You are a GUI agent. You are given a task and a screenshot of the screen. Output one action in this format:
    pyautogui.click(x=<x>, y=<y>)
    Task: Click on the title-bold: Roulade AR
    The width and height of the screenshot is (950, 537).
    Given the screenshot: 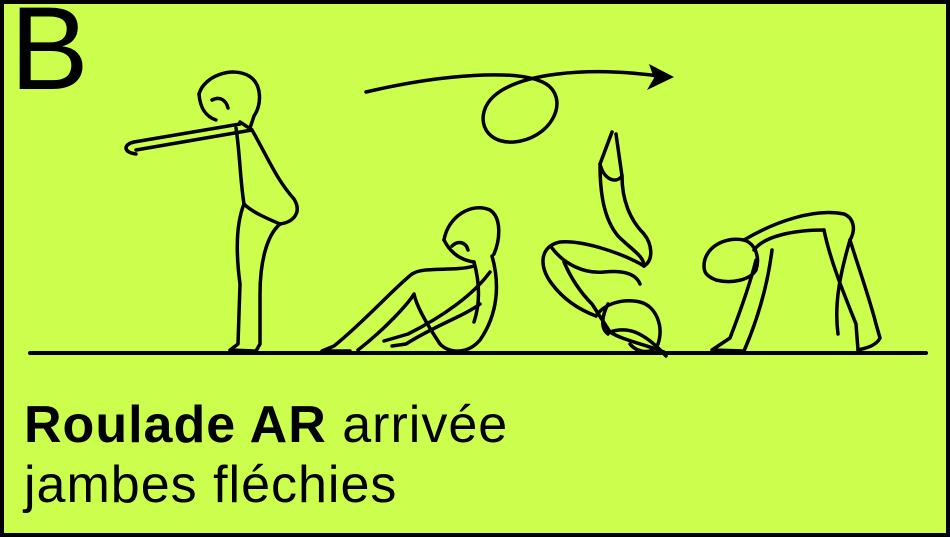 What is the action you would take?
    pyautogui.click(x=175, y=425)
    